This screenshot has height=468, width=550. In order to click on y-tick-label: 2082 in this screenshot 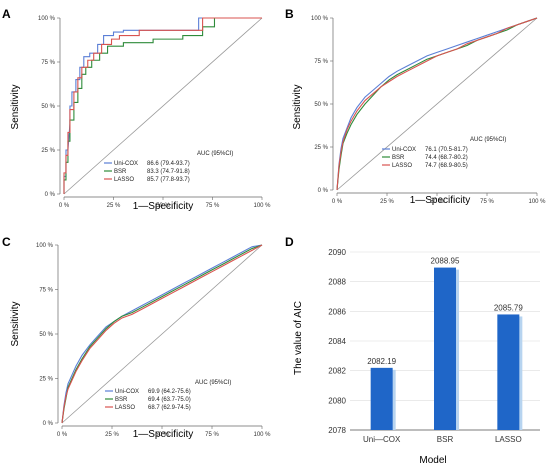, I will do `click(337, 371)`.